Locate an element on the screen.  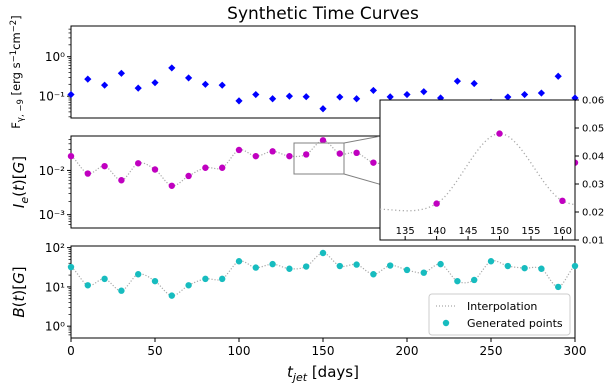
legend: Interpolation Generated points is located at coordinates (499, 314).